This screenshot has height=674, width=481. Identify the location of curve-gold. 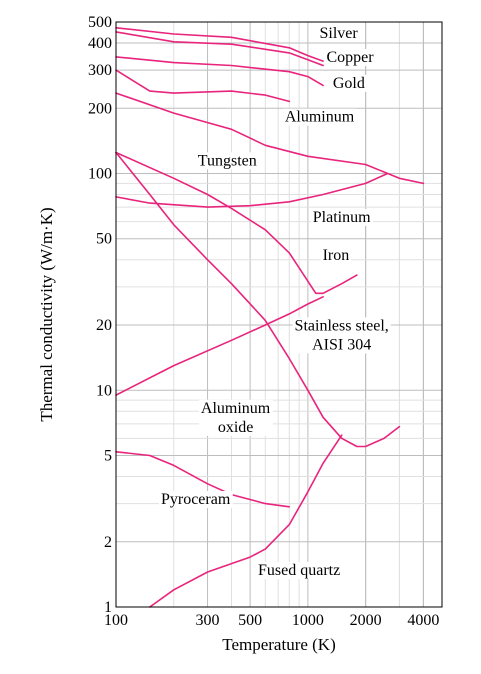
(219, 71).